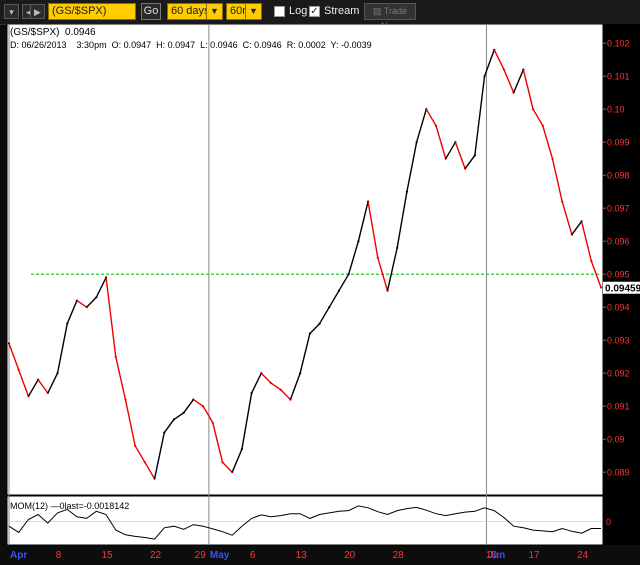 Image resolution: width=640 pixels, height=565 pixels. I want to click on menu-icon: ▾, so click(11, 11).